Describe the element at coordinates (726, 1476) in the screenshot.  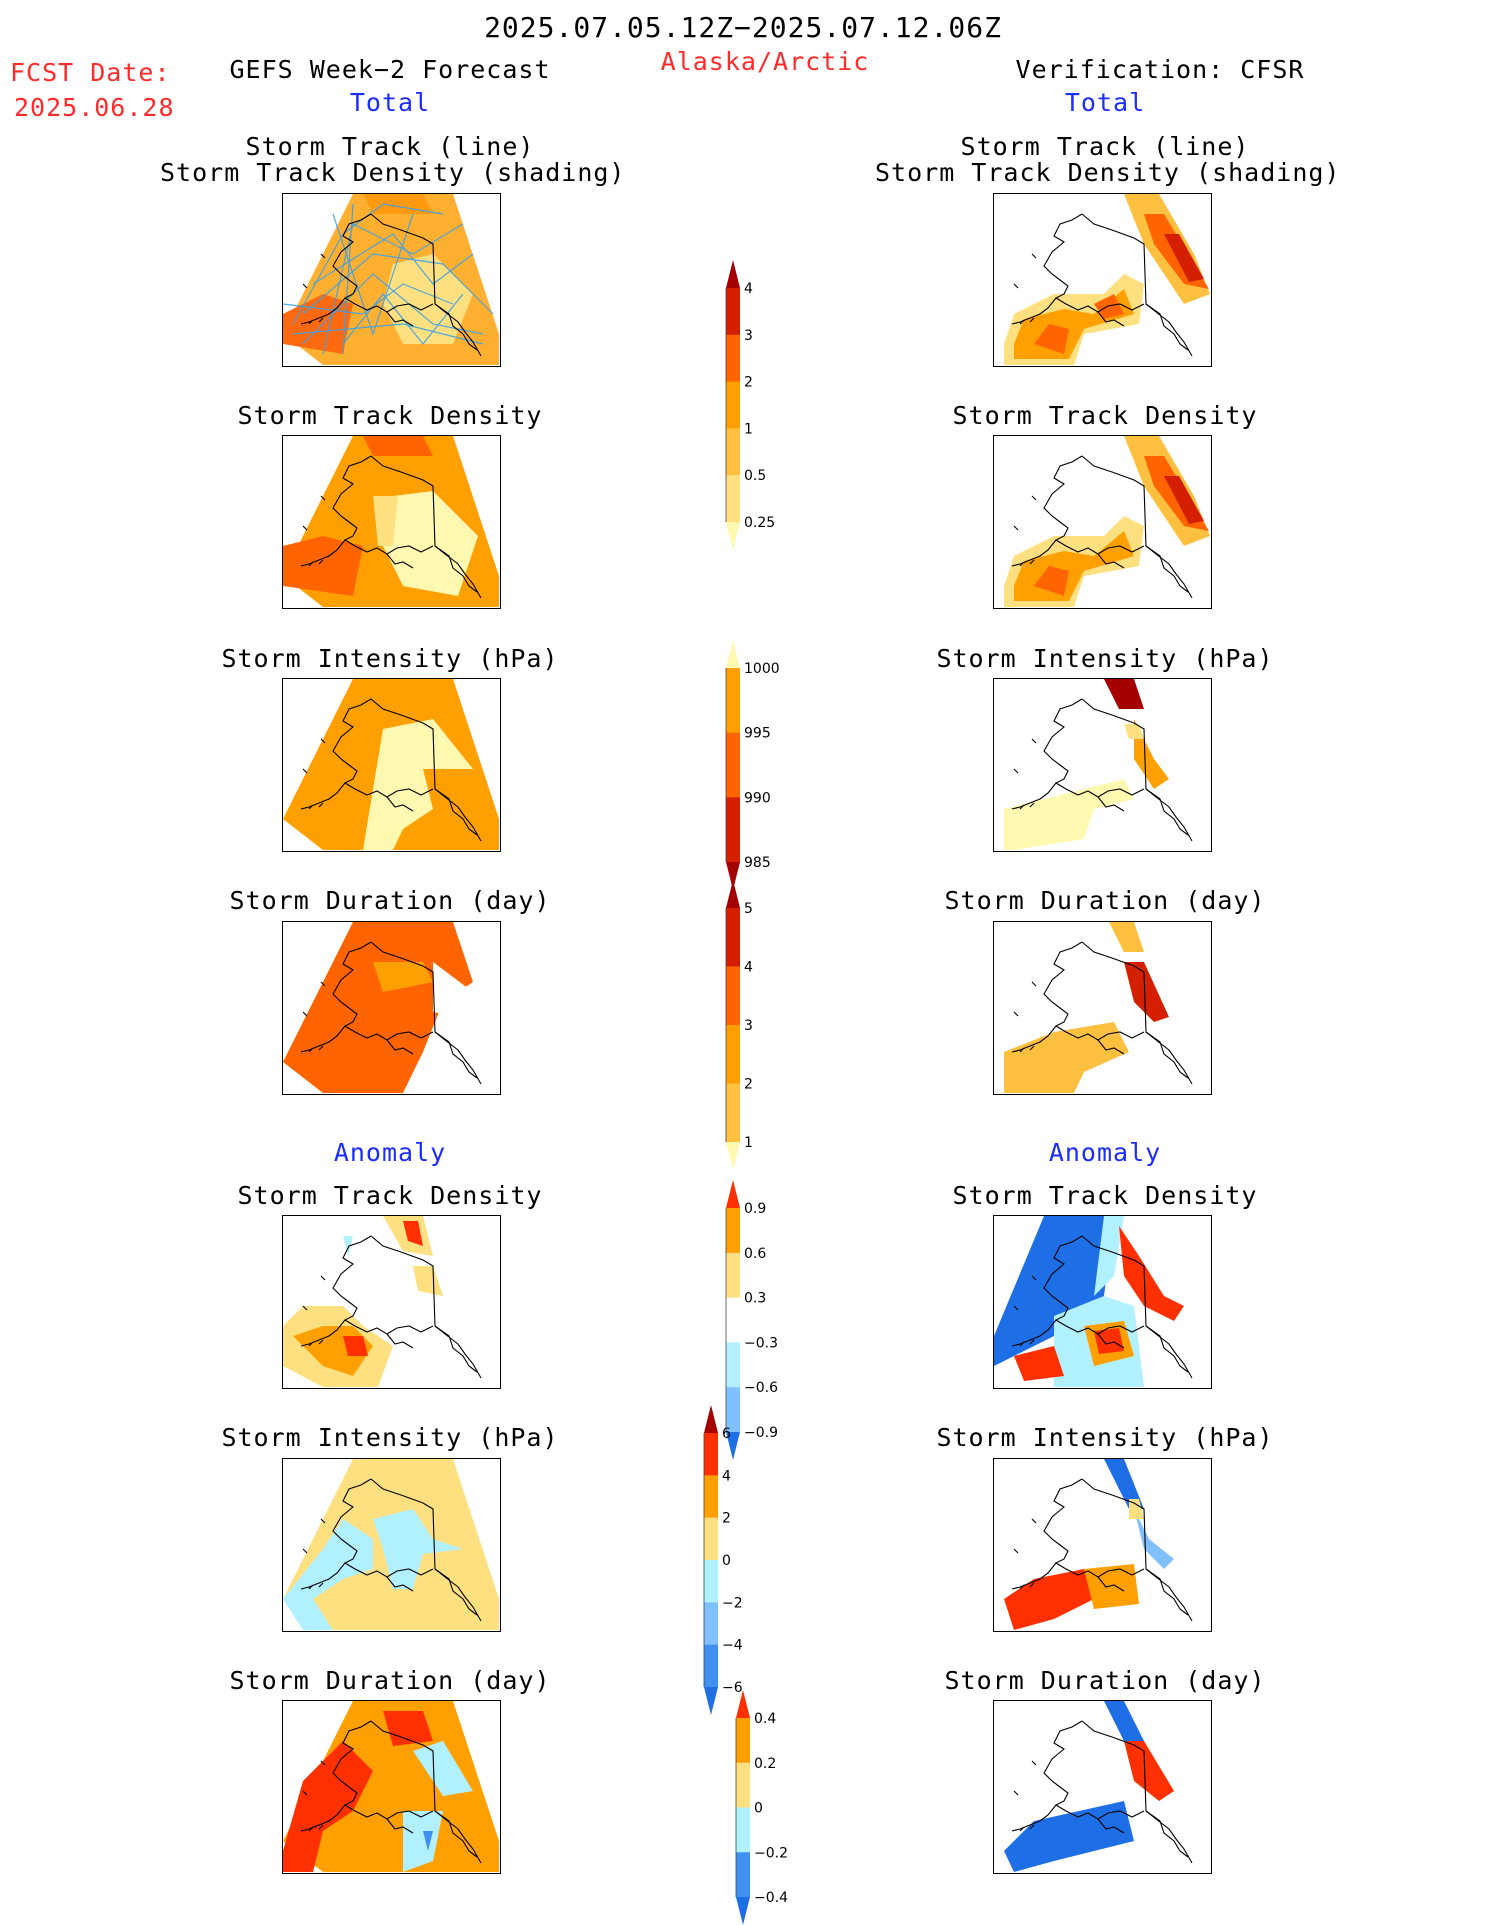
I see `intensity_anom-tick-label: 4` at that location.